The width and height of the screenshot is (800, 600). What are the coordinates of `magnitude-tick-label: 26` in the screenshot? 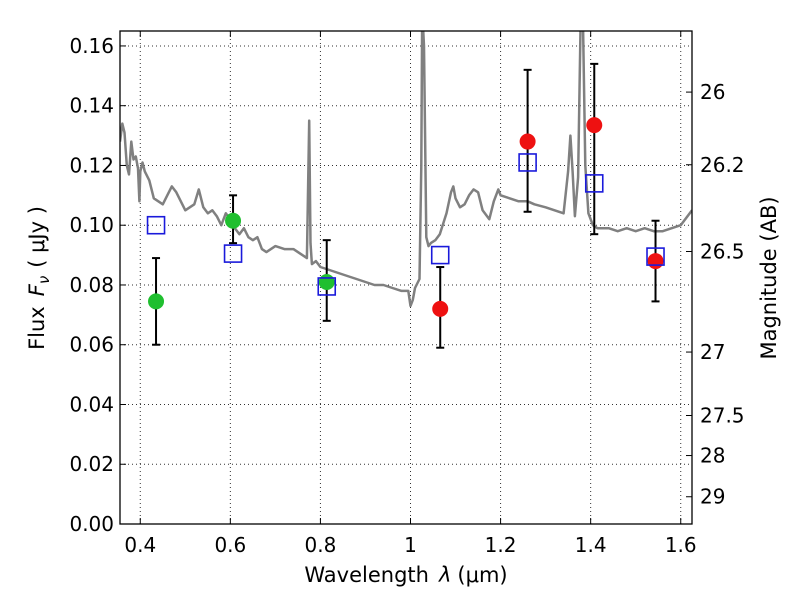 It's located at (712, 92).